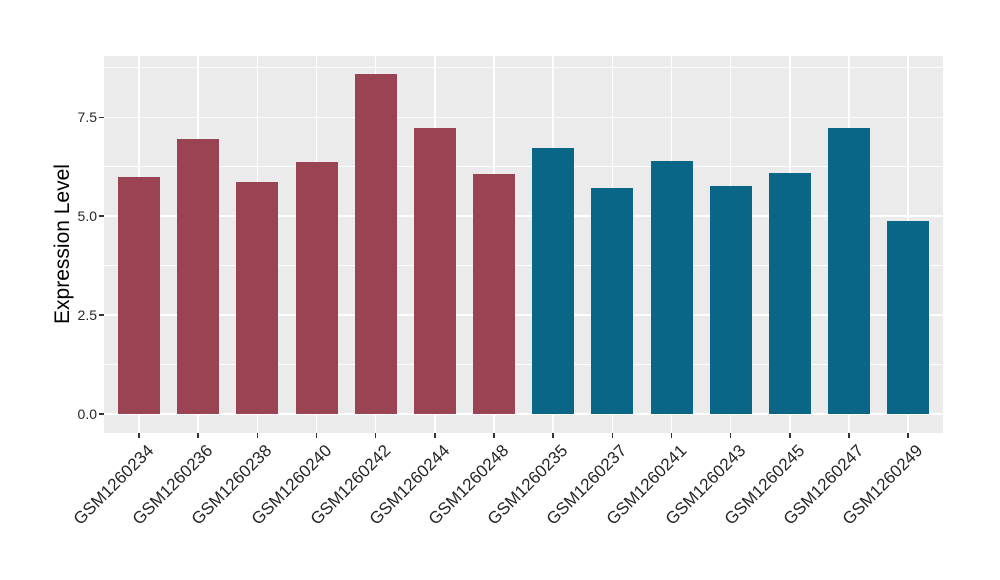  Describe the element at coordinates (316, 288) in the screenshot. I see `bar-GSM1260240` at that location.